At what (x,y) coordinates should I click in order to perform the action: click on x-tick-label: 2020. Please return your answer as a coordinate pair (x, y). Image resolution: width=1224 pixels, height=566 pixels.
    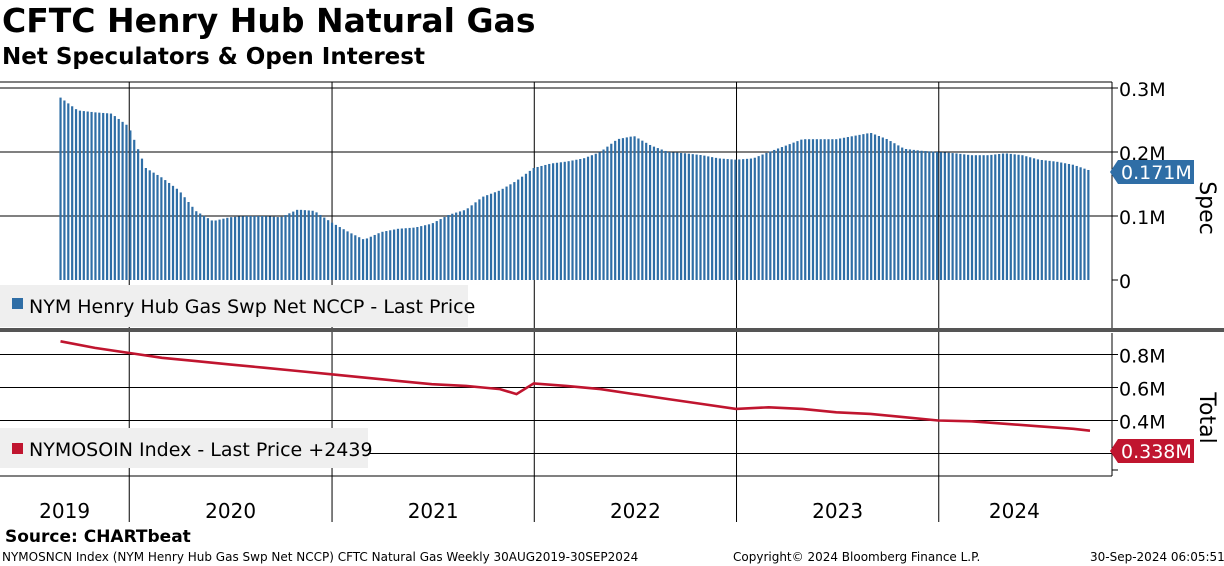
    Looking at the image, I should click on (230, 511).